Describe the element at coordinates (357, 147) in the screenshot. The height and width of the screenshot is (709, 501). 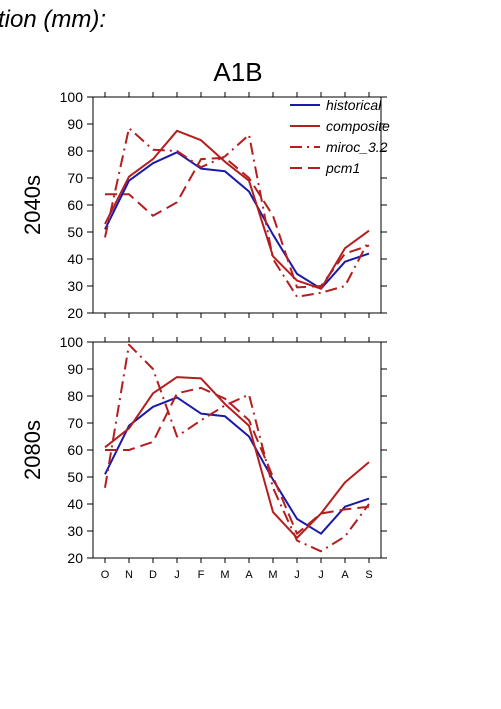
I see `legend-label-miroc_3.2: miroc_3.2` at that location.